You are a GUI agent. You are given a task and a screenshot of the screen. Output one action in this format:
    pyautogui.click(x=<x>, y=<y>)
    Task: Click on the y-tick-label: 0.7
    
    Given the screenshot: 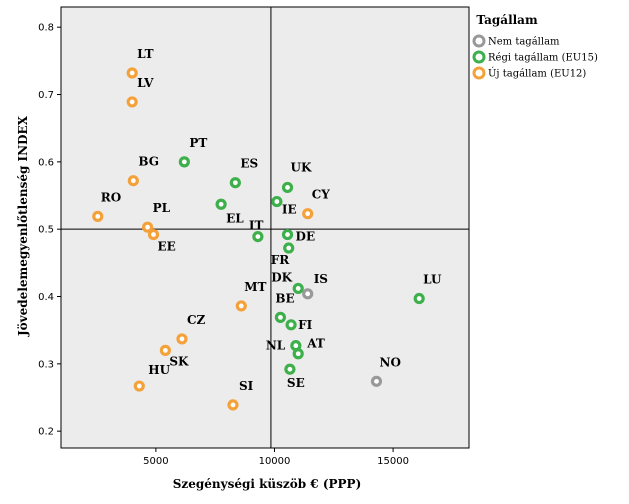 What is the action you would take?
    pyautogui.click(x=46, y=95)
    